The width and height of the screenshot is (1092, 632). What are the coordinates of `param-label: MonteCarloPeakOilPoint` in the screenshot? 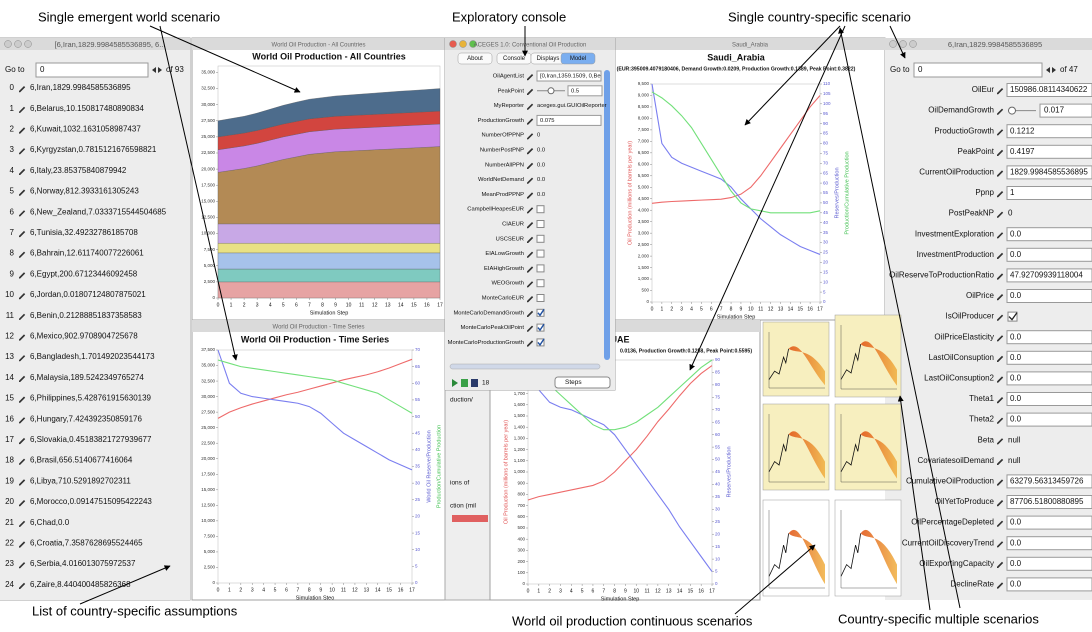 It's located at (493, 328).